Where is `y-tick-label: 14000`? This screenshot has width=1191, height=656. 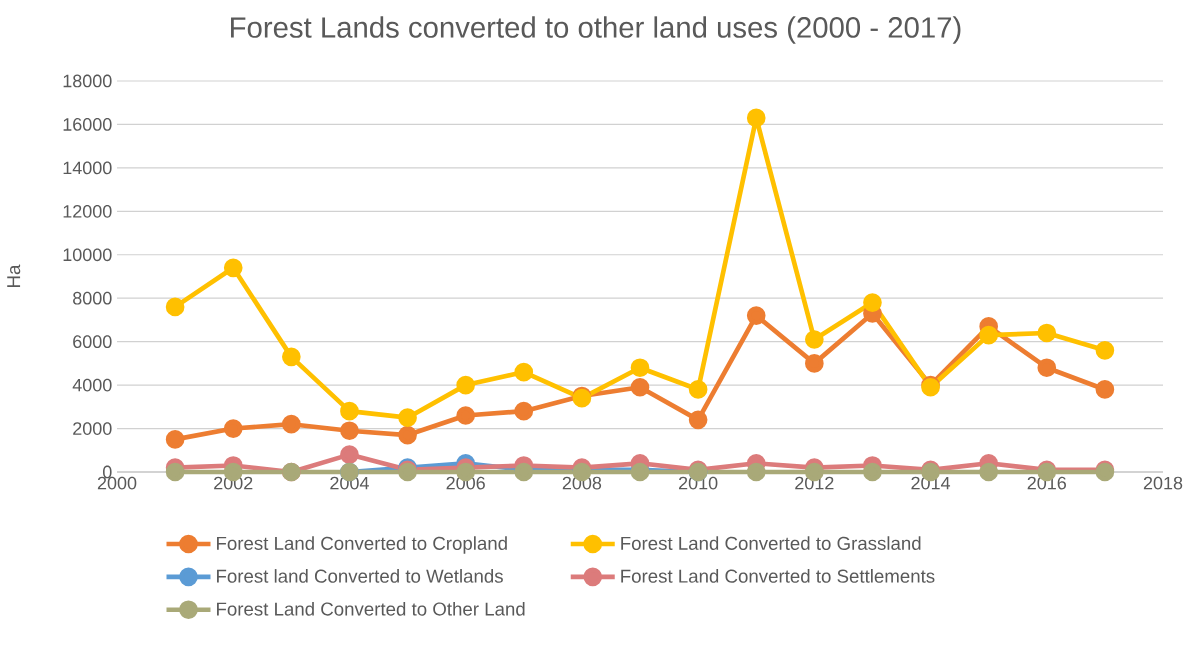 y-tick-label: 14000 is located at coordinates (87, 168).